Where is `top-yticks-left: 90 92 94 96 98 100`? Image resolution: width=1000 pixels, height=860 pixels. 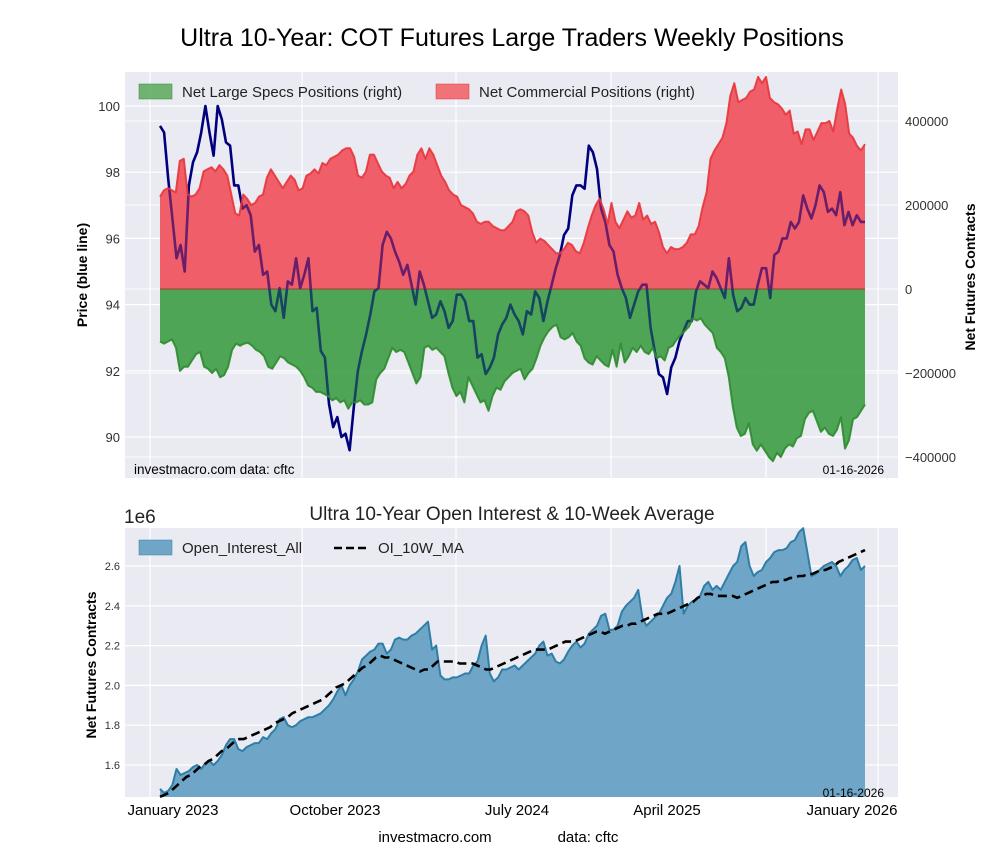
top-yticks-left: 90 92 94 96 98 100 is located at coordinates (109, 272).